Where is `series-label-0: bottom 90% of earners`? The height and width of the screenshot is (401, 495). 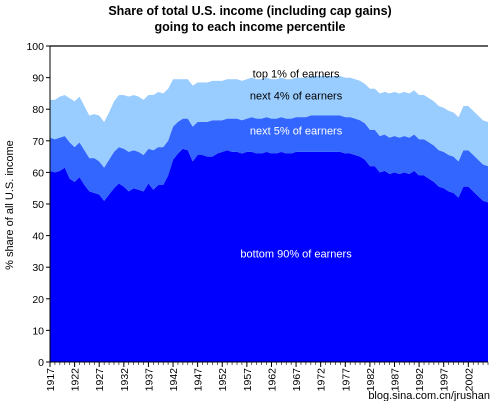 series-label-0: bottom 90% of earners is located at coordinates (296, 255).